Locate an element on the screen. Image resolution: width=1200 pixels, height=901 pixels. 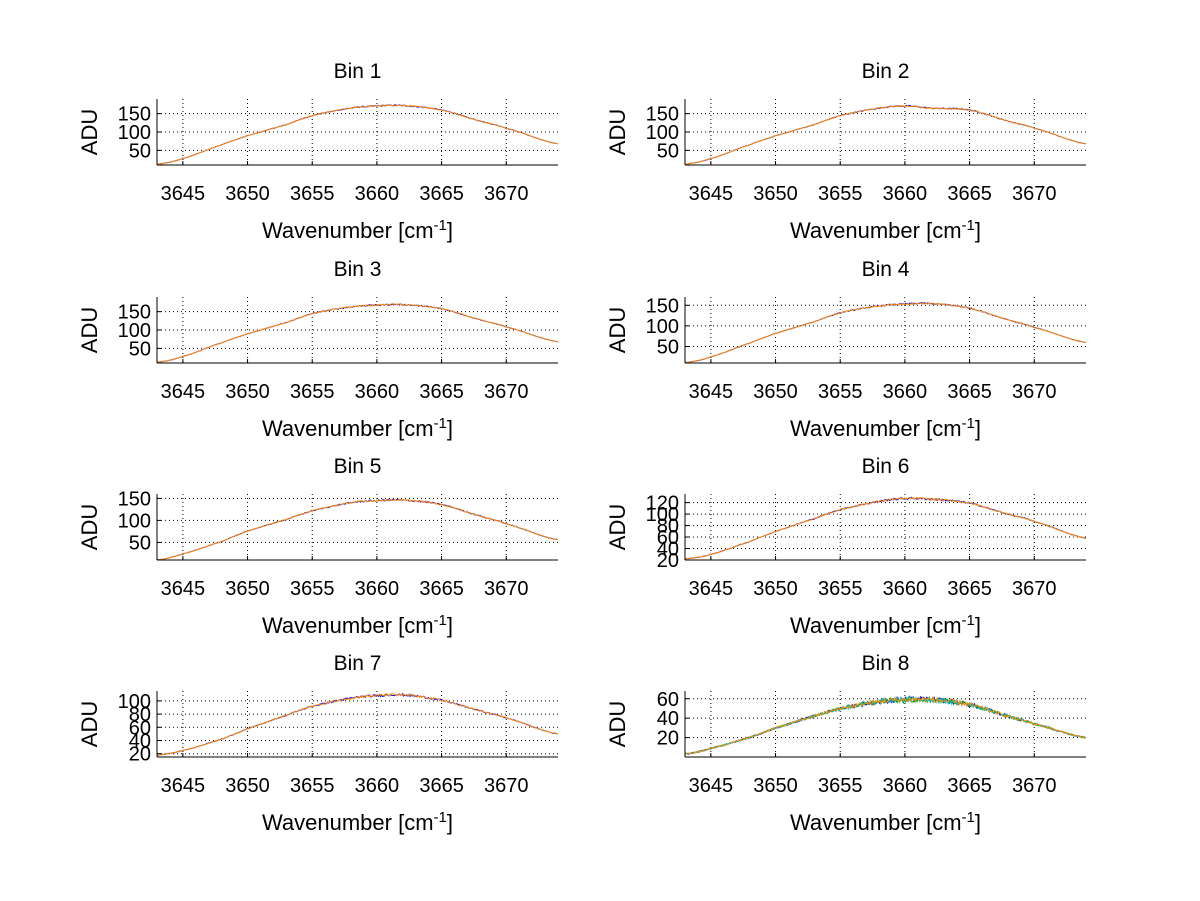
y-tick-label: 120 is located at coordinates (662, 504).